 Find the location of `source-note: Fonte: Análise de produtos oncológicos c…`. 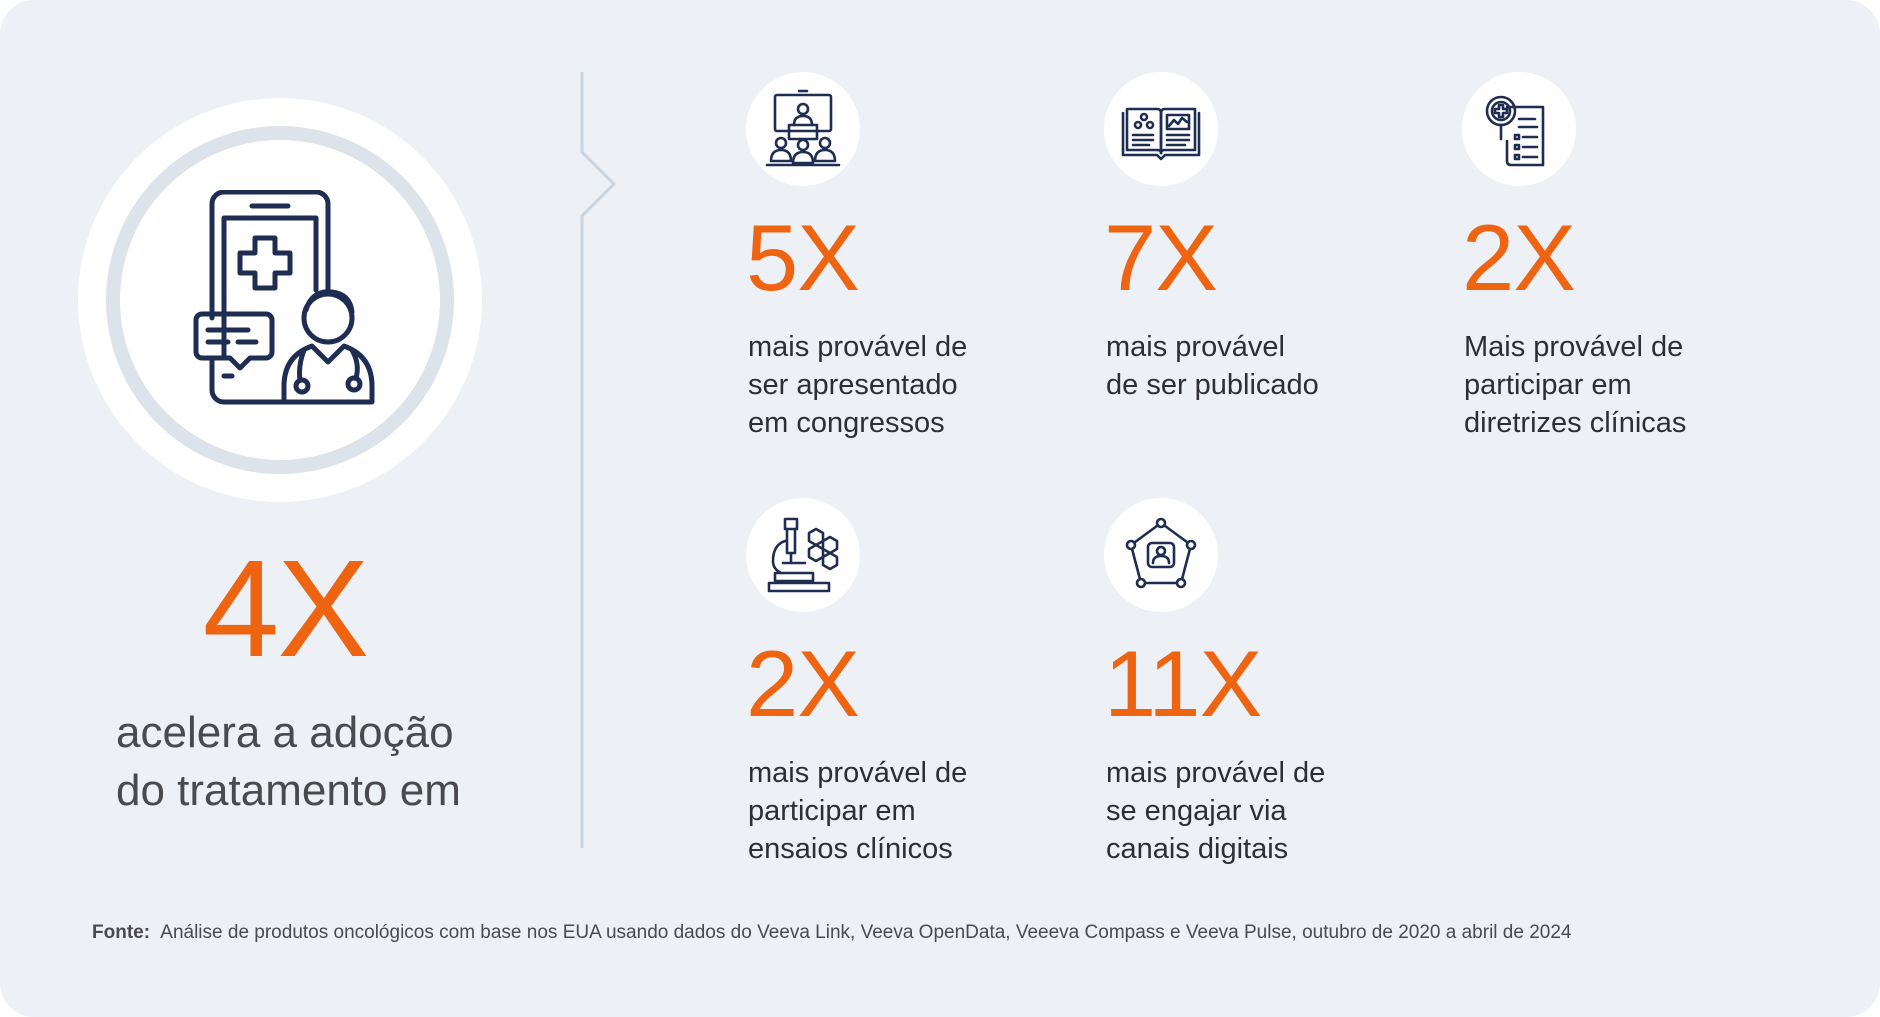

source-note: Fonte: Análise de produtos oncológicos c… is located at coordinates (831, 933).